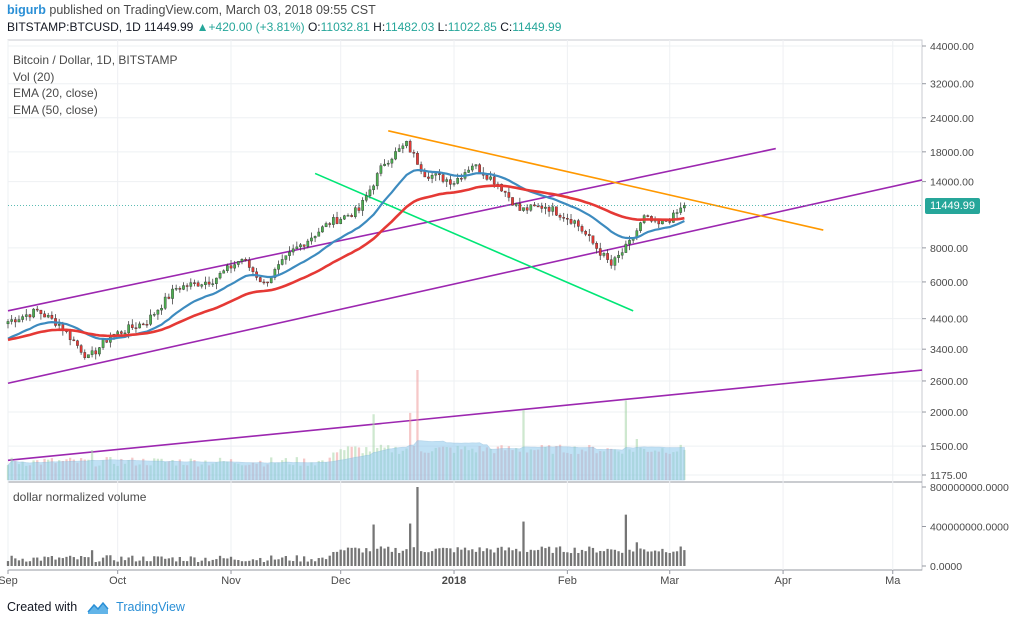 The image size is (1024, 626). What do you see at coordinates (26, 10) in the screenshot?
I see `author-name: bigurb` at bounding box center [26, 10].